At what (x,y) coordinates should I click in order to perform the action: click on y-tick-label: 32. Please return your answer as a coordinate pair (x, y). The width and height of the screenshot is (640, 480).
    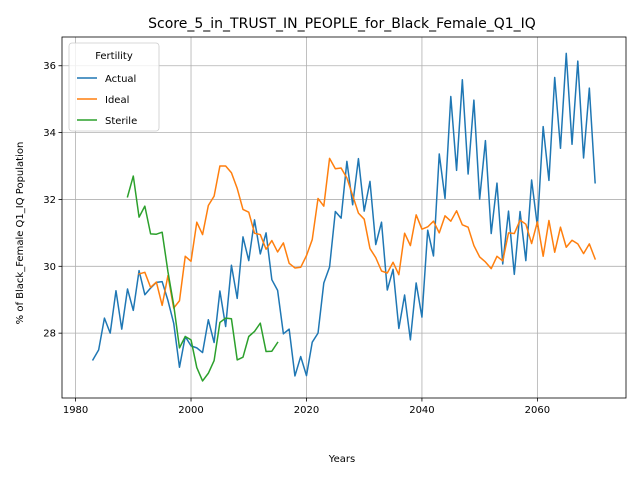
    Looking at the image, I should click on (49, 200).